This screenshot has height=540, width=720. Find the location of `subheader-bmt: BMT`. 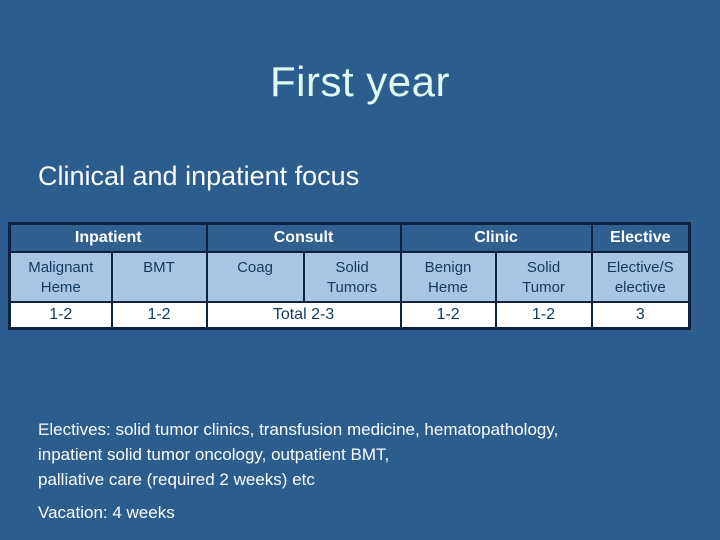

subheader-bmt: BMT is located at coordinates (159, 276).